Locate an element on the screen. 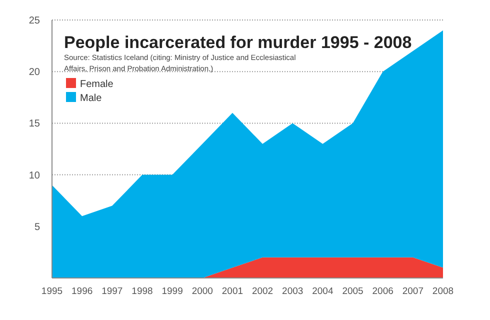  x-tick-label: 2003 is located at coordinates (293, 291).